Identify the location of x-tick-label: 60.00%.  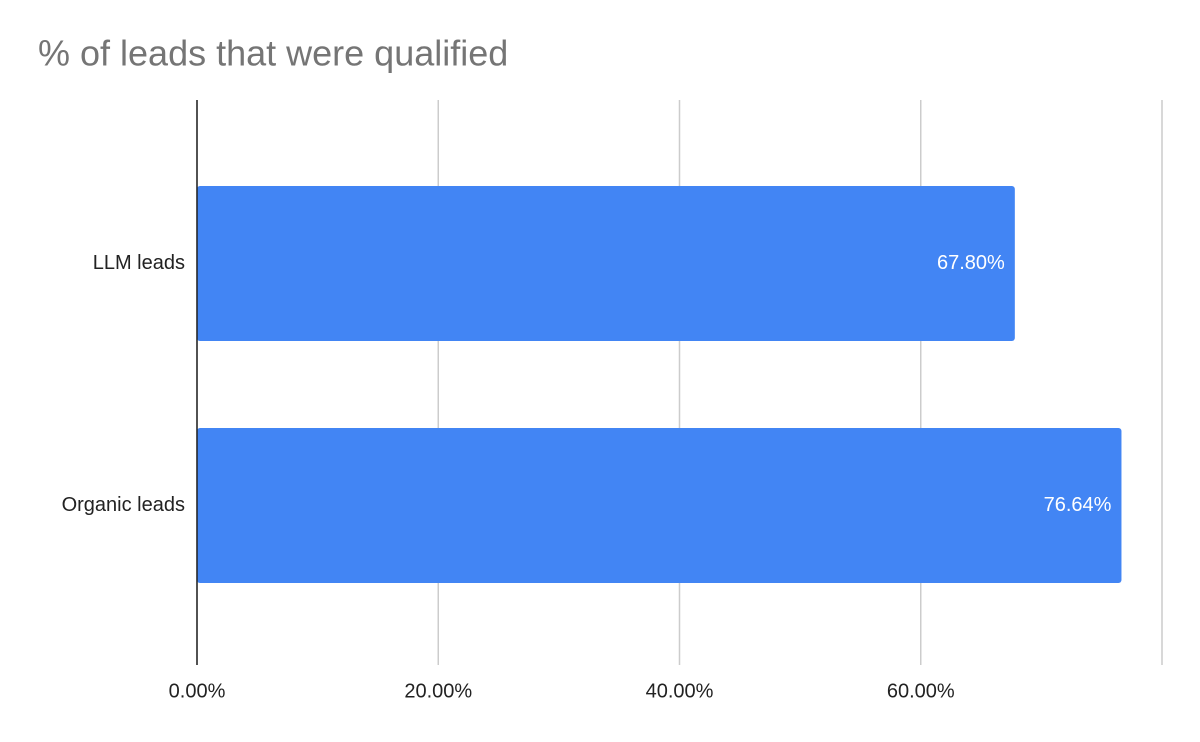
(921, 691).